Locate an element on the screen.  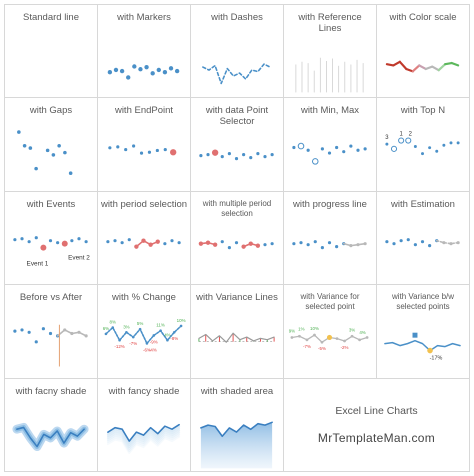
chart-title: with % Change is located at coordinates (144, 298).